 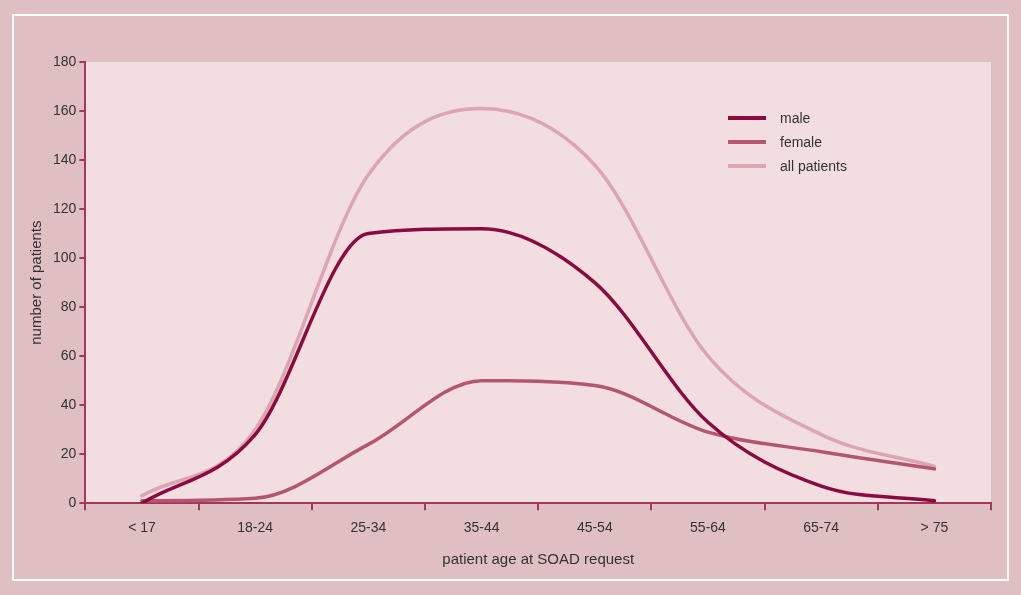 What do you see at coordinates (65, 158) in the screenshot?
I see `y-tick-label: 140` at bounding box center [65, 158].